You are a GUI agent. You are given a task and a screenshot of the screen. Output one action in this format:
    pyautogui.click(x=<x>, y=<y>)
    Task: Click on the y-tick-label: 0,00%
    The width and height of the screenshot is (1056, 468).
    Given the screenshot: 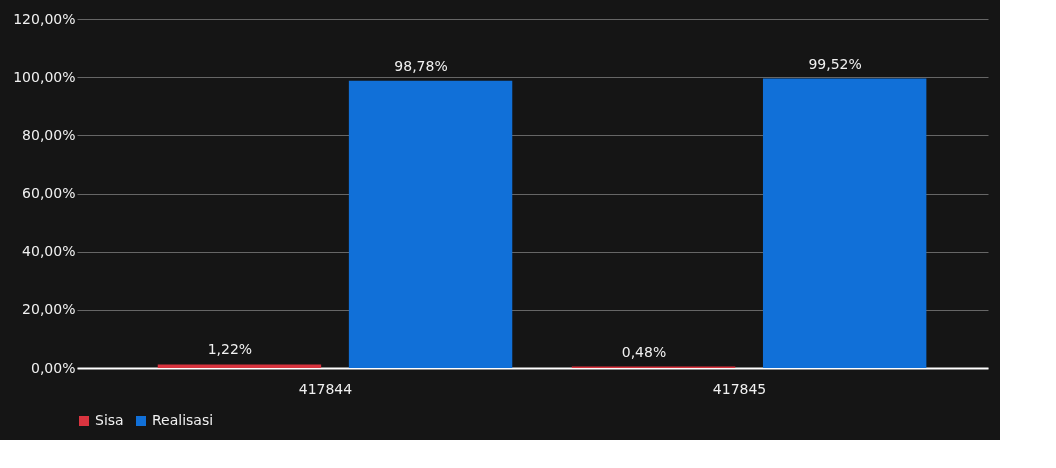 What is the action you would take?
    pyautogui.click(x=53, y=367)
    